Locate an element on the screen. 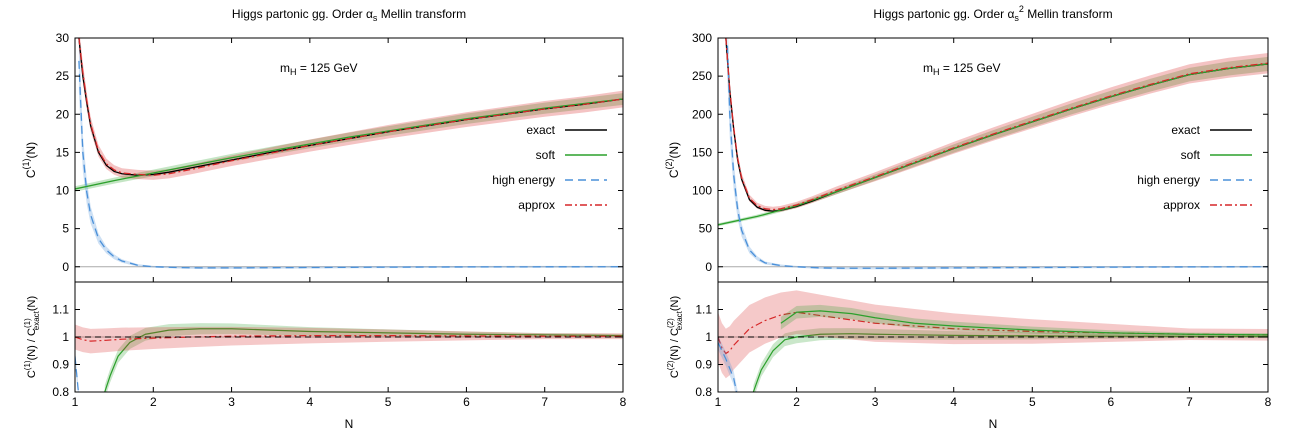 The height and width of the screenshot is (432, 1290). ratio-band-high-energy is located at coordinates (728, 363).